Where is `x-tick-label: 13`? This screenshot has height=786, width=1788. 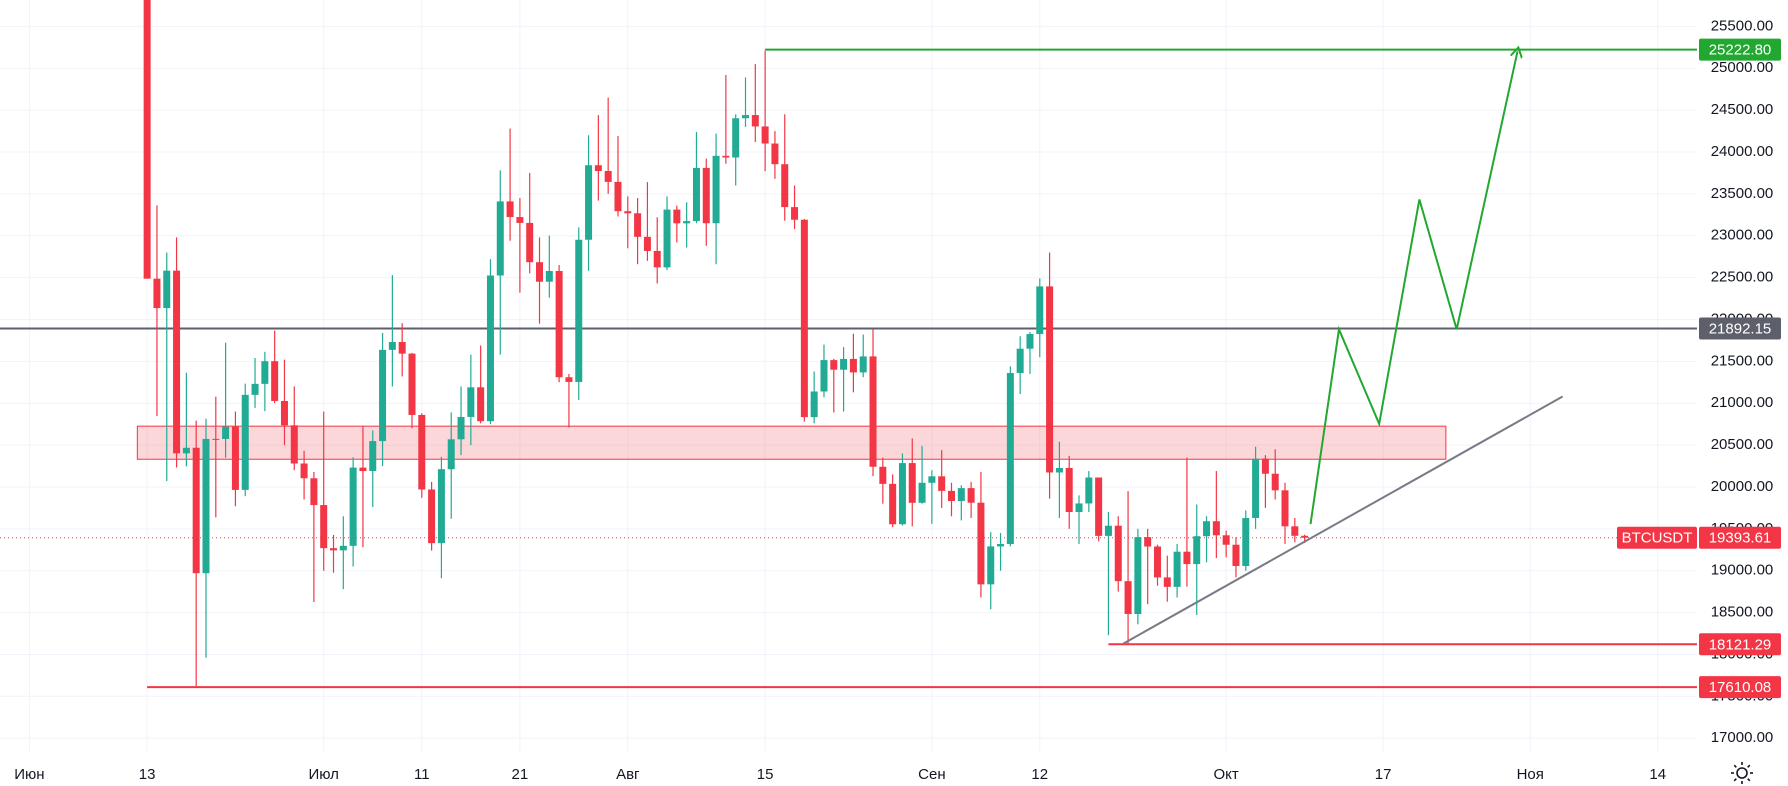
x-tick-label: 13 is located at coordinates (147, 774).